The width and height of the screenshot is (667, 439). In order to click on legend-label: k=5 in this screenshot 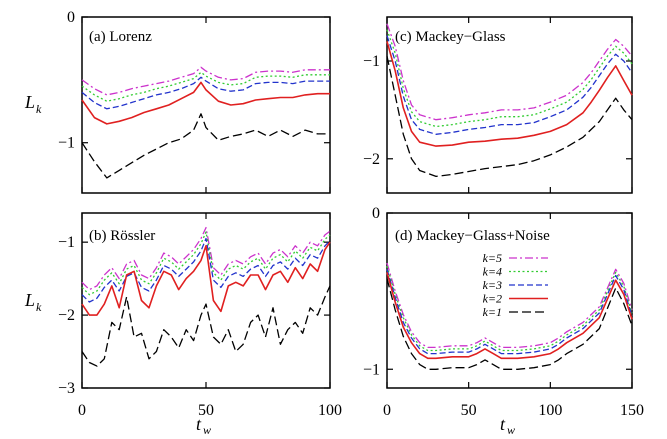, I will do `click(492, 258)`.